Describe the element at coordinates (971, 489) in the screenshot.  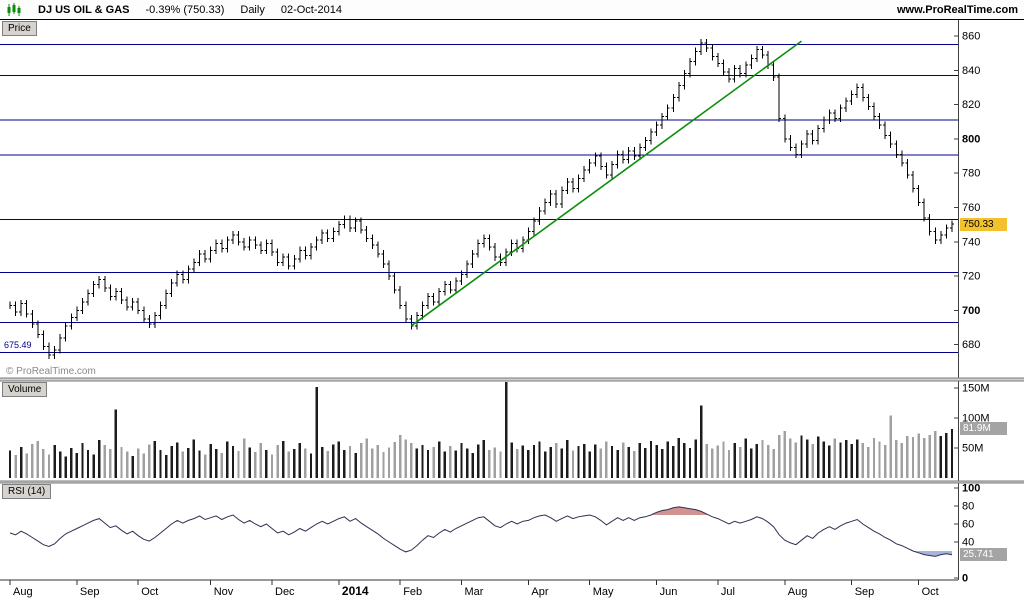
I see `svg-text: 100` at that location.